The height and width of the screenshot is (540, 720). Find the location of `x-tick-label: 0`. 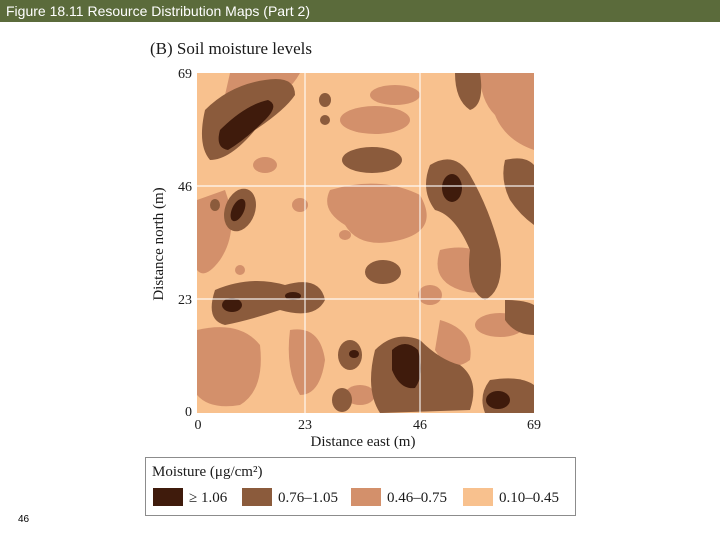

x-tick-label: 0 is located at coordinates (198, 425).